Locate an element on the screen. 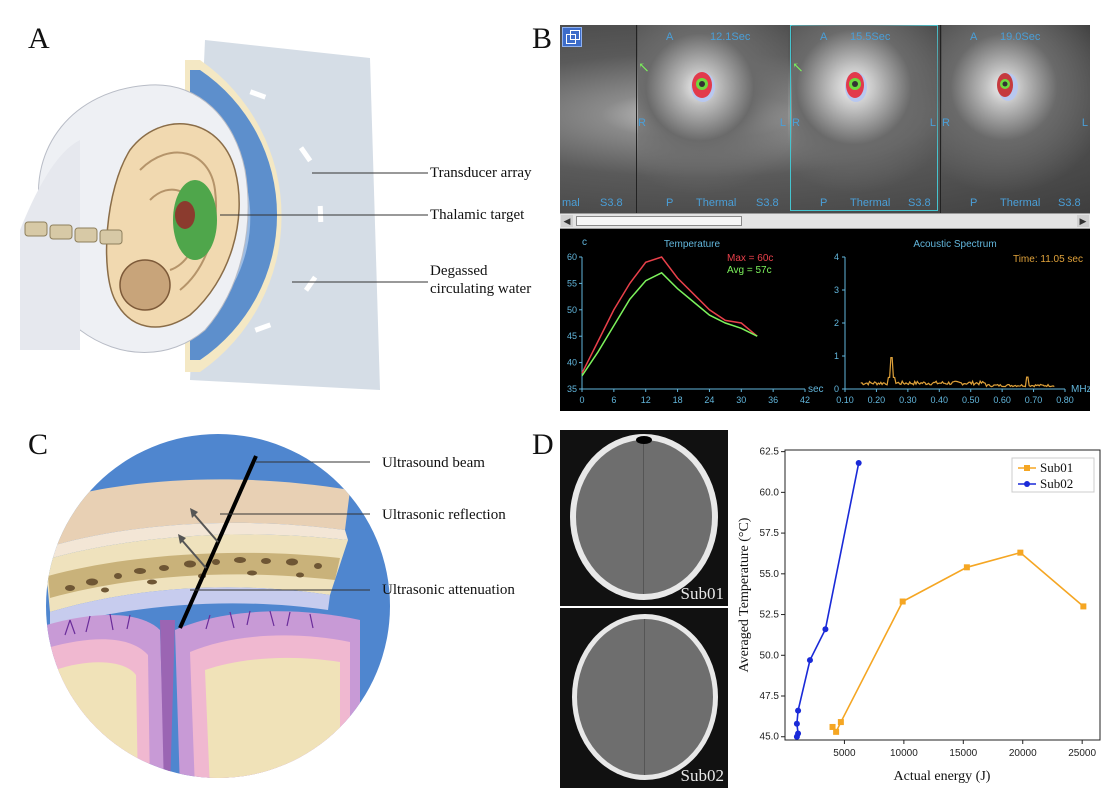 The width and height of the screenshot is (1120, 802). d-chart-ylabel: Averaged Temperature (°C) is located at coordinates (744, 594).